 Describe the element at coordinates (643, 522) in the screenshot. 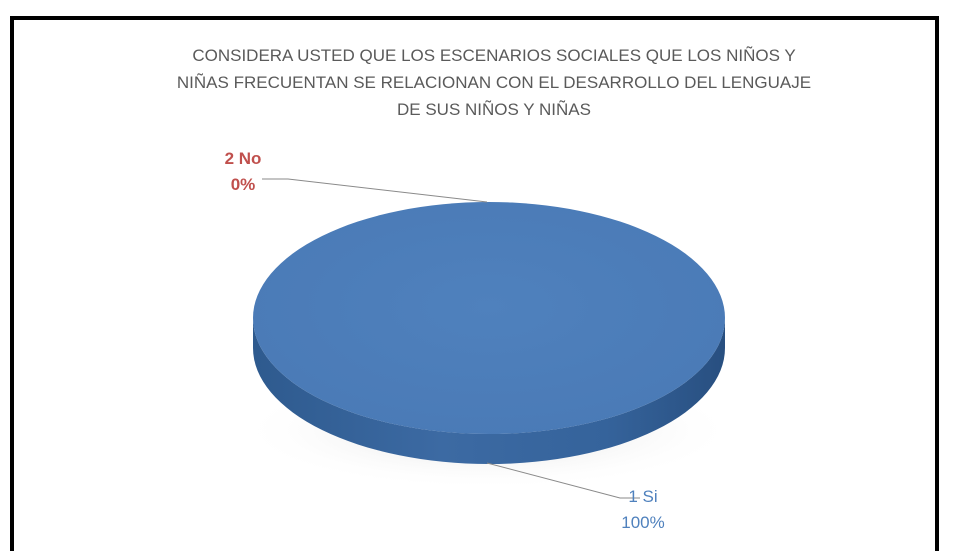

I see `slice-label-si-percent: 100%` at that location.